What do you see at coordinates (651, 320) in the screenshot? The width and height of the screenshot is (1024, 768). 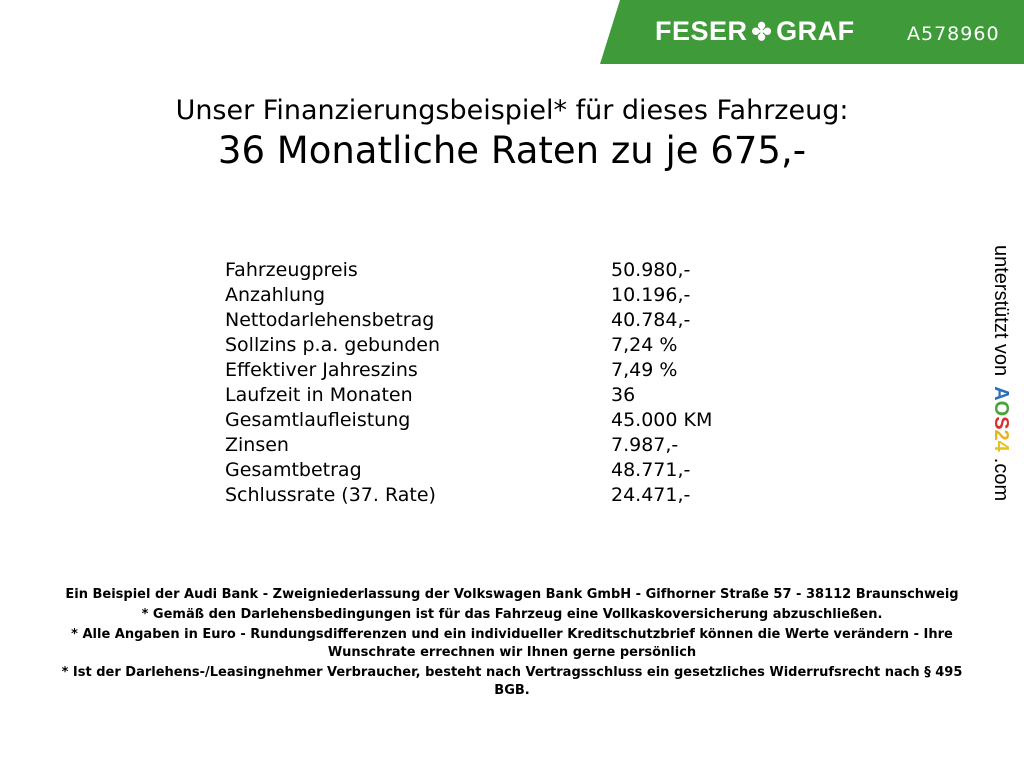 I see `row-value: 40.784,-` at bounding box center [651, 320].